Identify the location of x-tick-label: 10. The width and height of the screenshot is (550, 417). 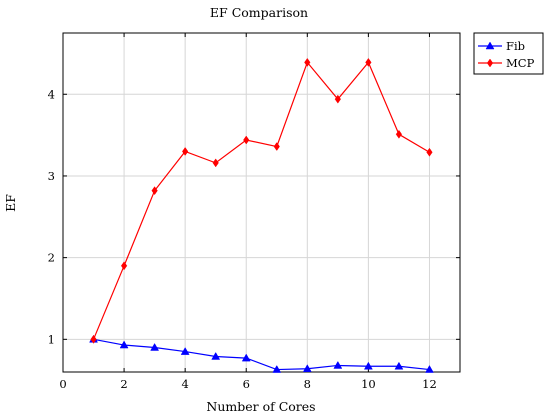
(368, 384).